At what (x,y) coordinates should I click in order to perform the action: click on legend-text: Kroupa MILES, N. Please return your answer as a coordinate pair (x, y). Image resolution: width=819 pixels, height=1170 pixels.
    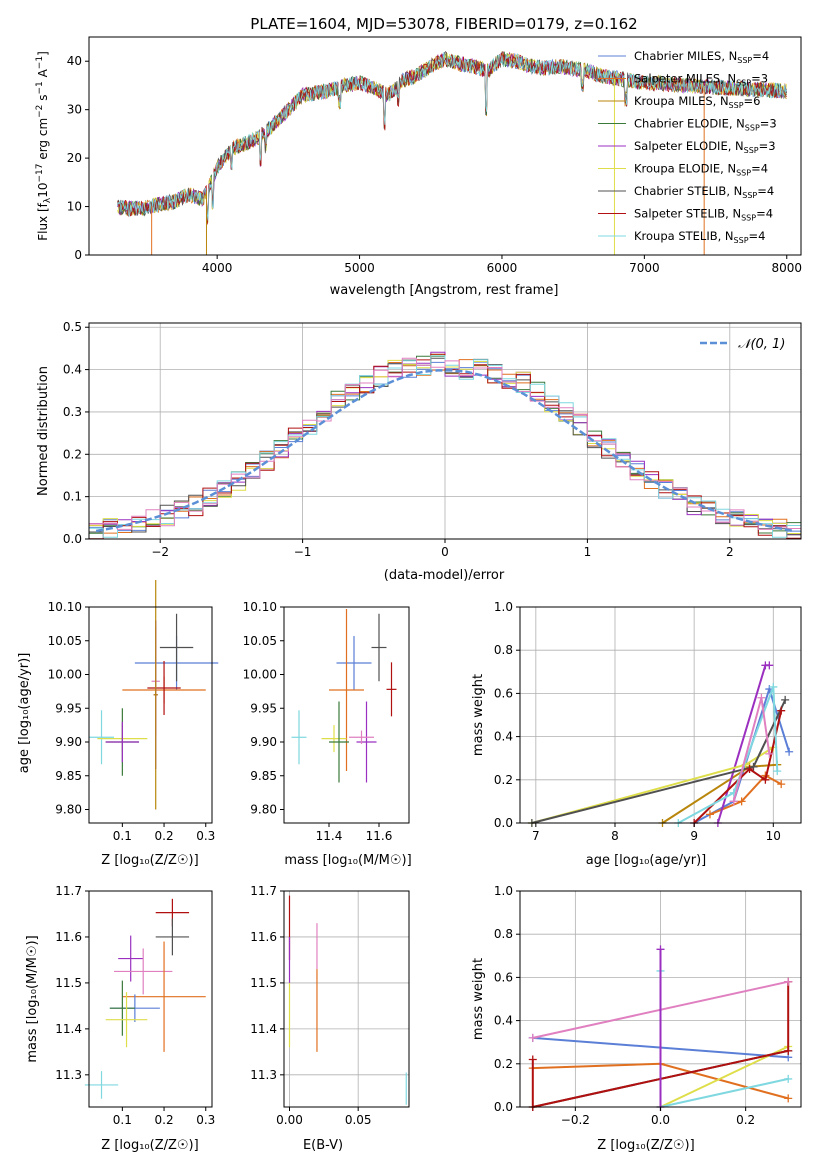
    Looking at the image, I should click on (681, 101).